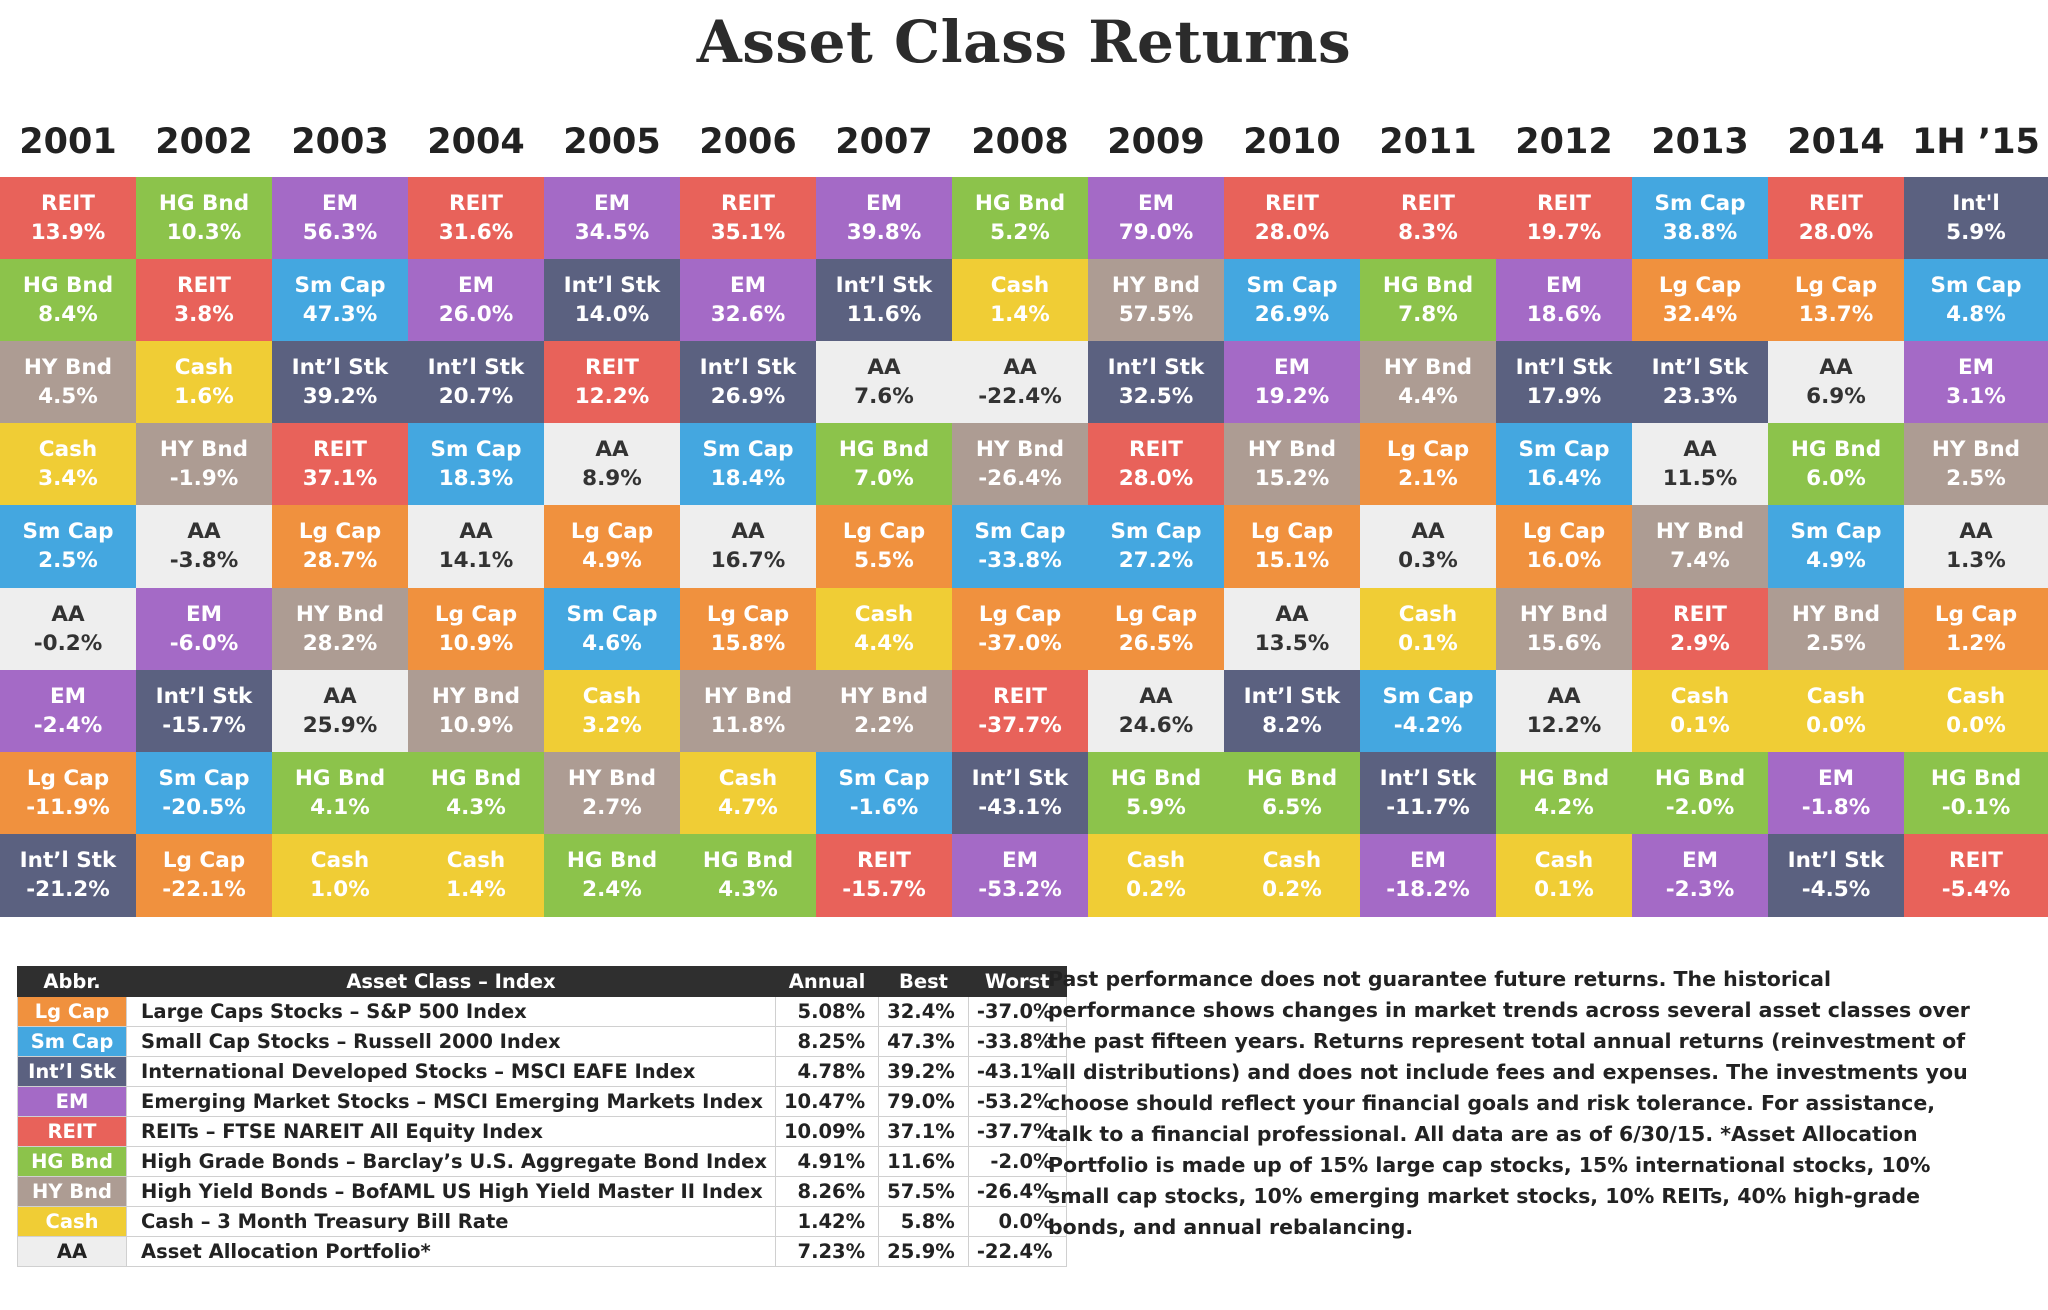  What do you see at coordinates (923, 1071) in the screenshot?
I see `legend-best: 39.2%` at bounding box center [923, 1071].